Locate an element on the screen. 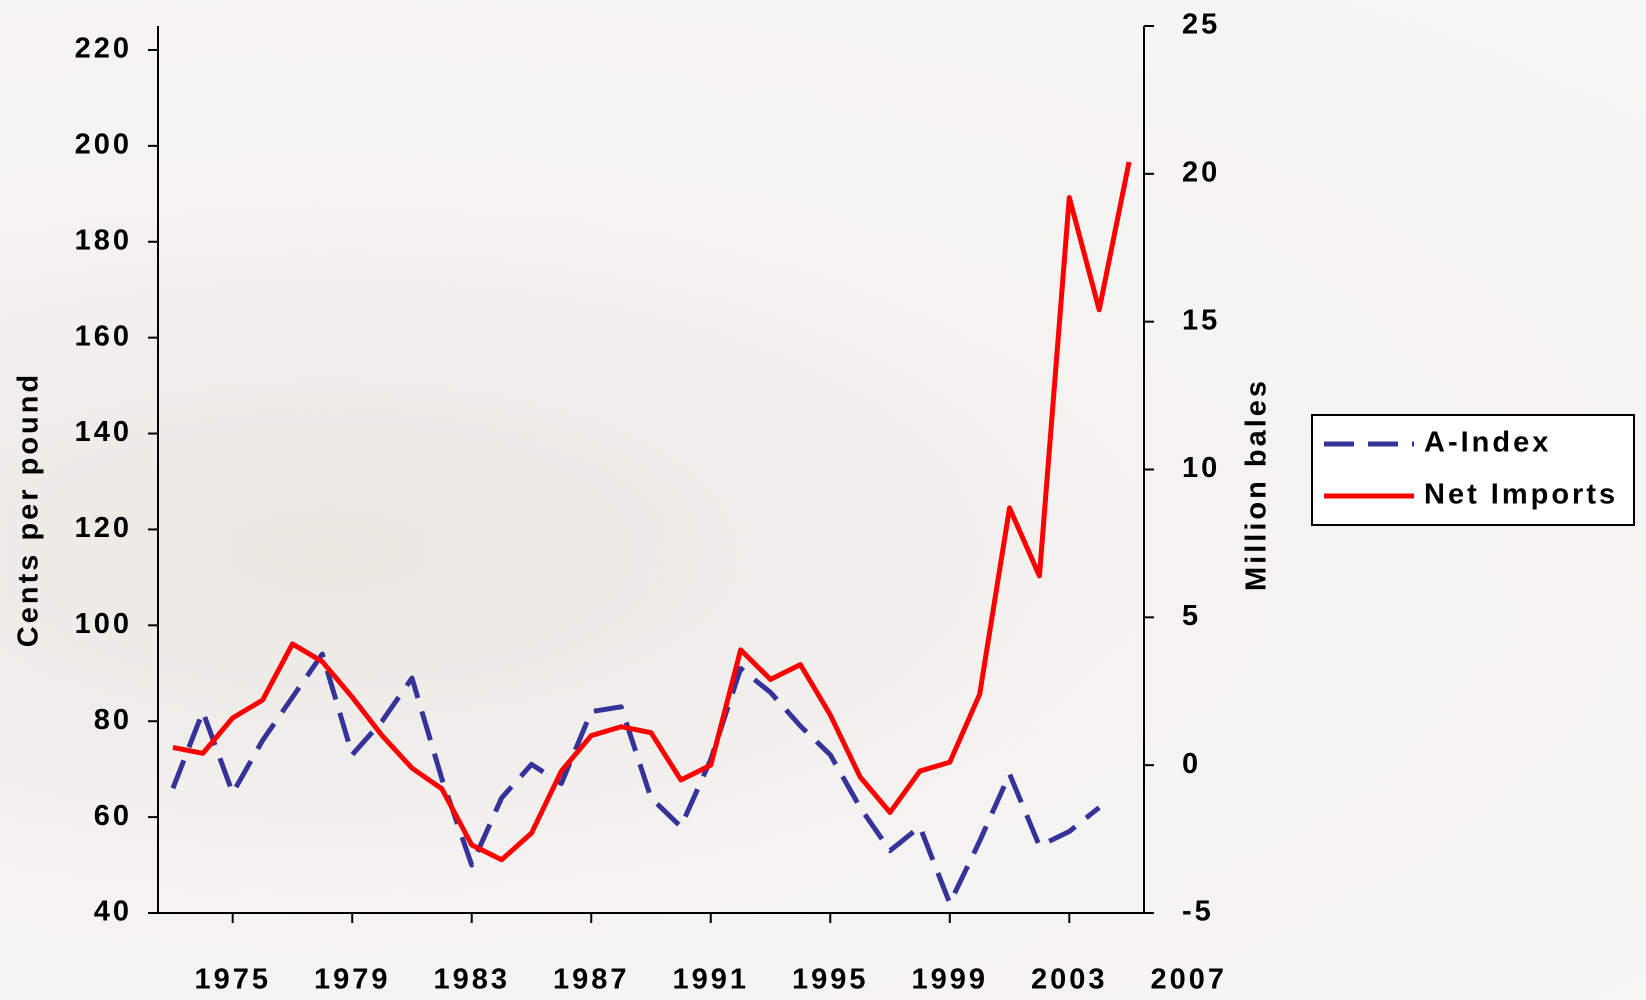 The width and height of the screenshot is (1646, 1000). y-axis-label: Cents per pound is located at coordinates (29, 509).